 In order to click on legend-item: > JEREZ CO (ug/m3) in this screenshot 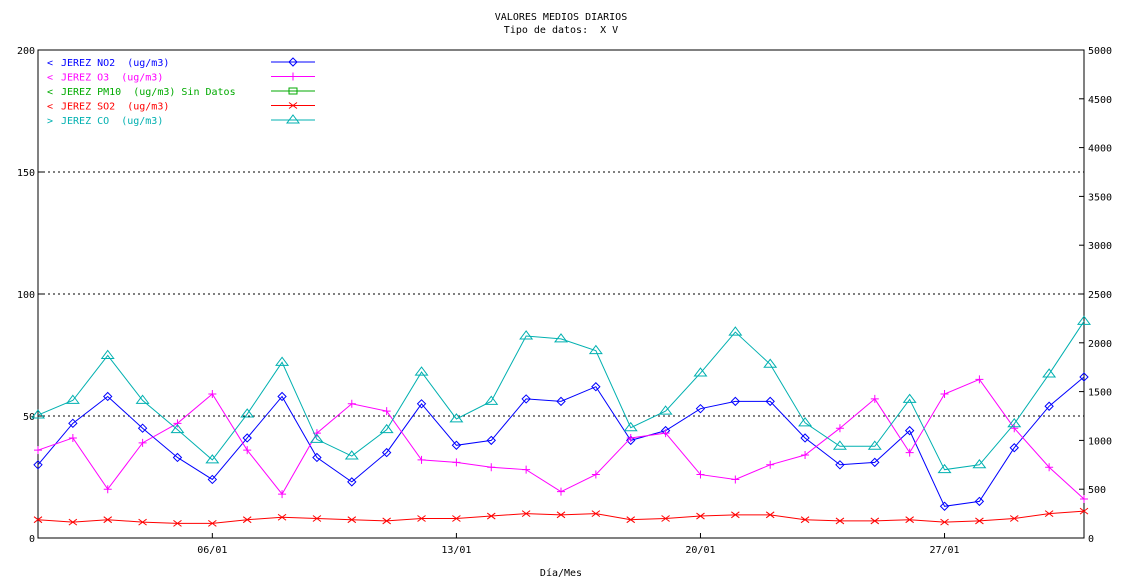, I will do `click(181, 120)`.